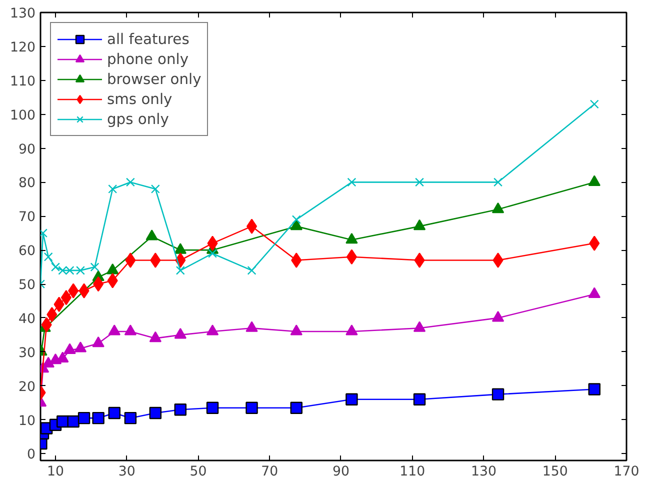 This screenshot has height=498, width=648. What do you see at coordinates (27, 286) in the screenshot?
I see `y-tick-label: 50` at bounding box center [27, 286].